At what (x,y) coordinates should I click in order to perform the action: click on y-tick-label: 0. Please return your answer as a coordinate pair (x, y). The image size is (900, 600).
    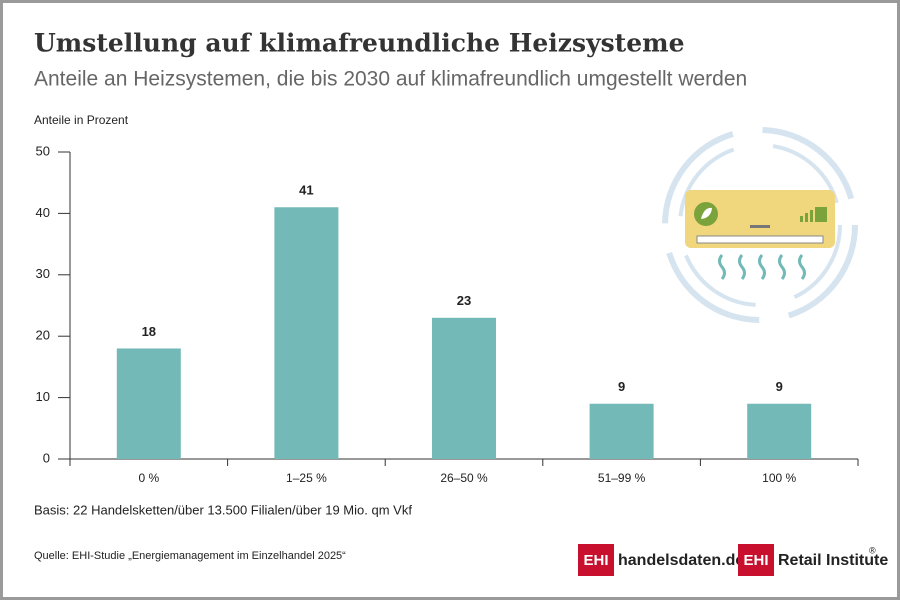
    Looking at the image, I should click on (46, 457).